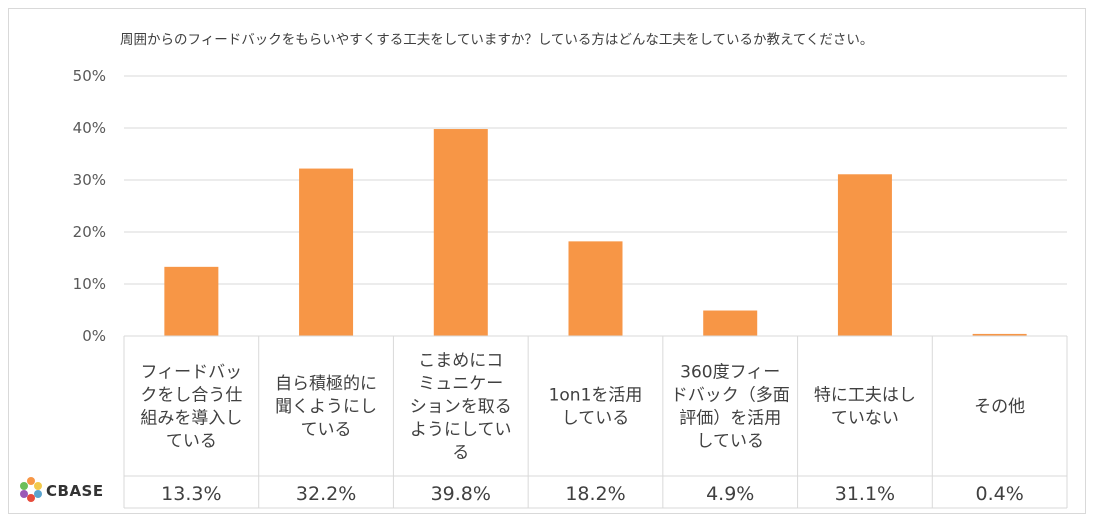 This screenshot has height=521, width=1096. Describe the element at coordinates (94, 336) in the screenshot. I see `y-tick-label: 0%` at that location.